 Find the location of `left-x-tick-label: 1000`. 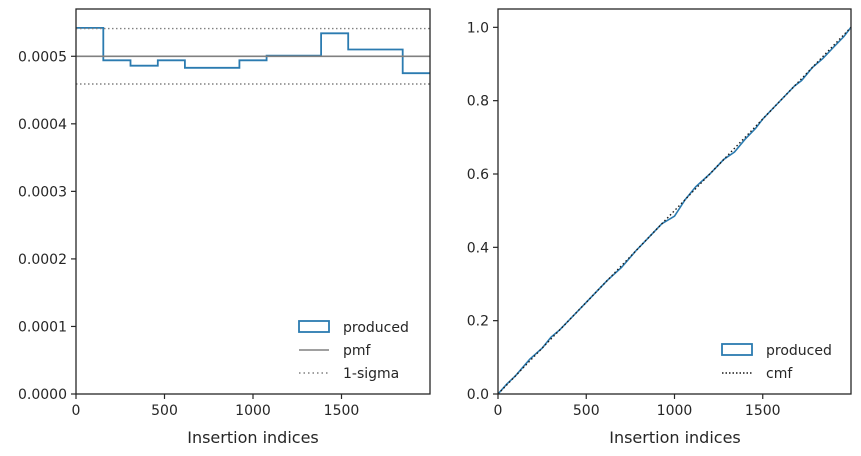

left-x-tick-label: 1000 is located at coordinates (253, 411).